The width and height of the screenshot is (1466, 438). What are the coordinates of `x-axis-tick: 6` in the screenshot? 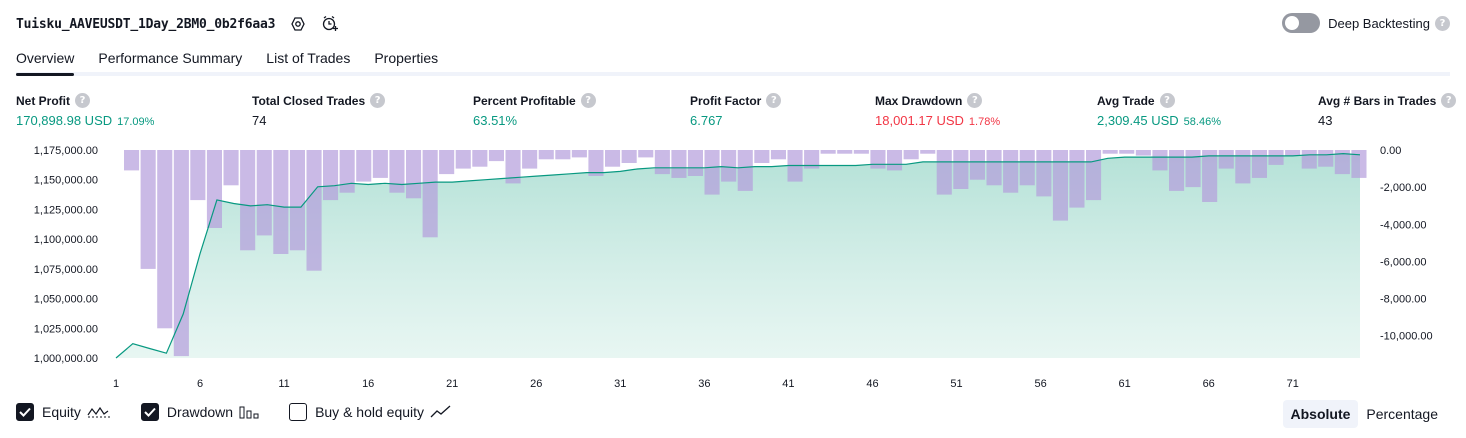 It's located at (200, 384).